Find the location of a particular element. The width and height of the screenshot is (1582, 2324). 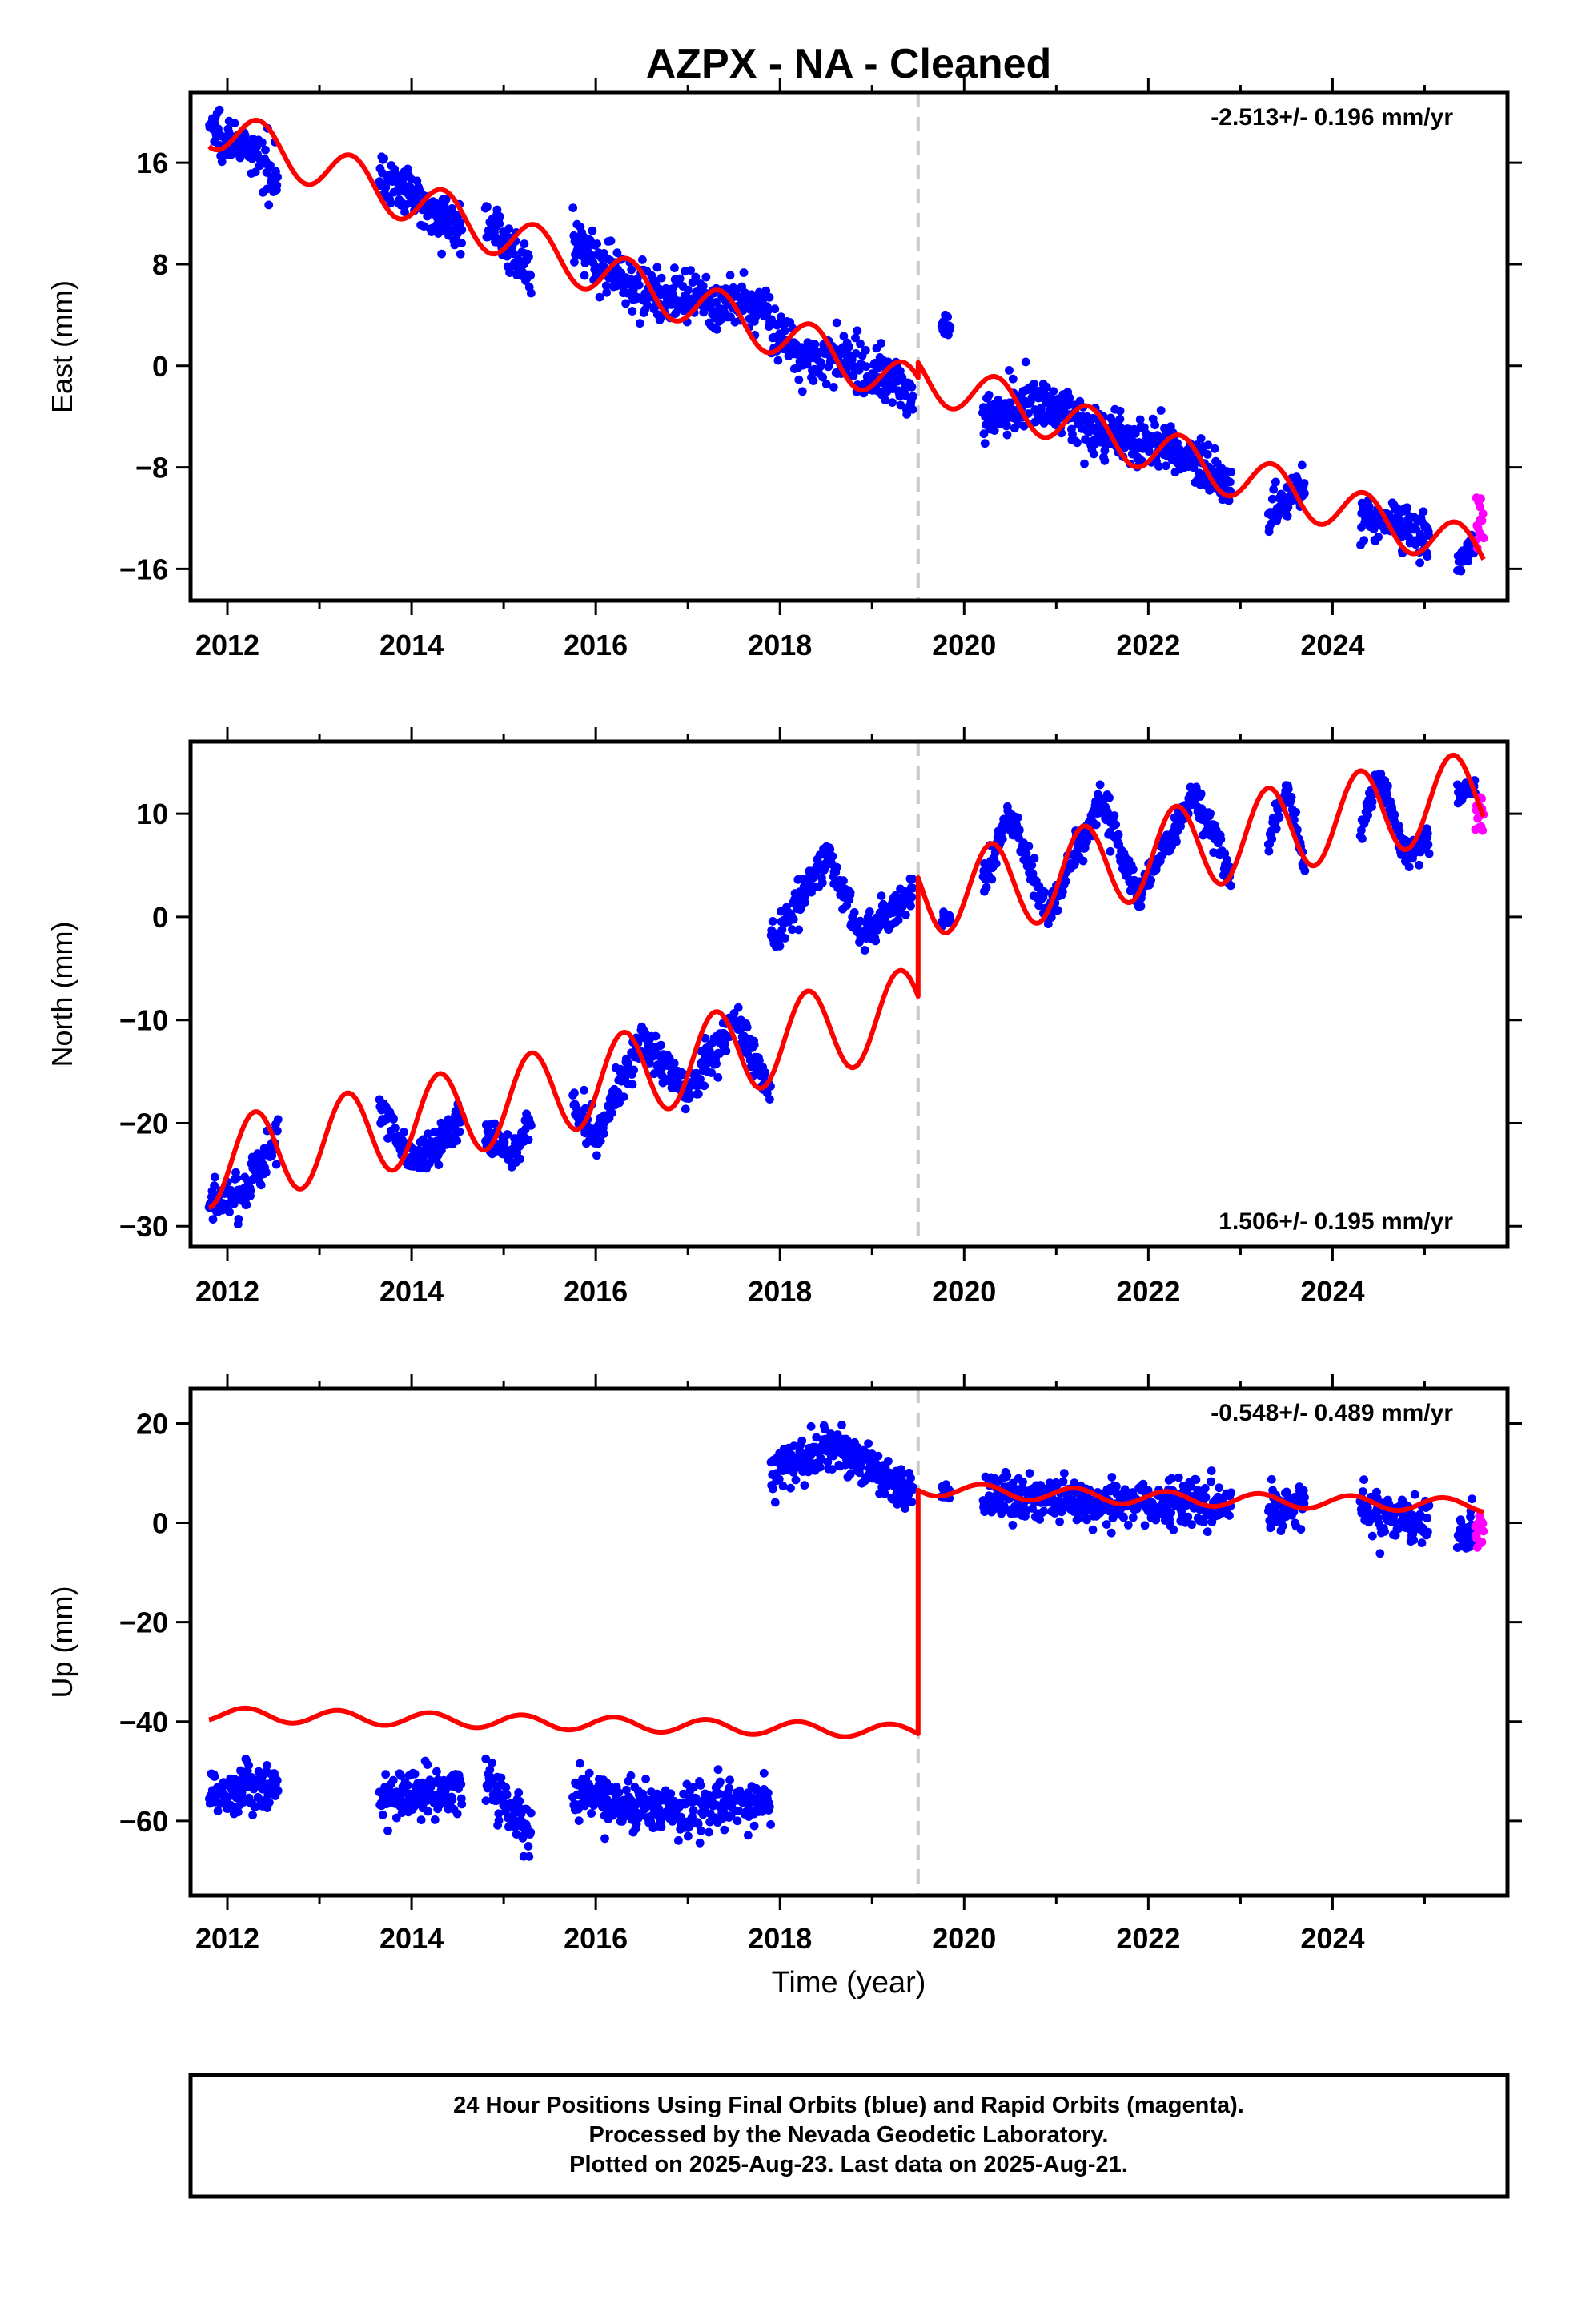

velocity-annotation: -2.513+/- 0.196 mm/yr is located at coordinates (1332, 118).